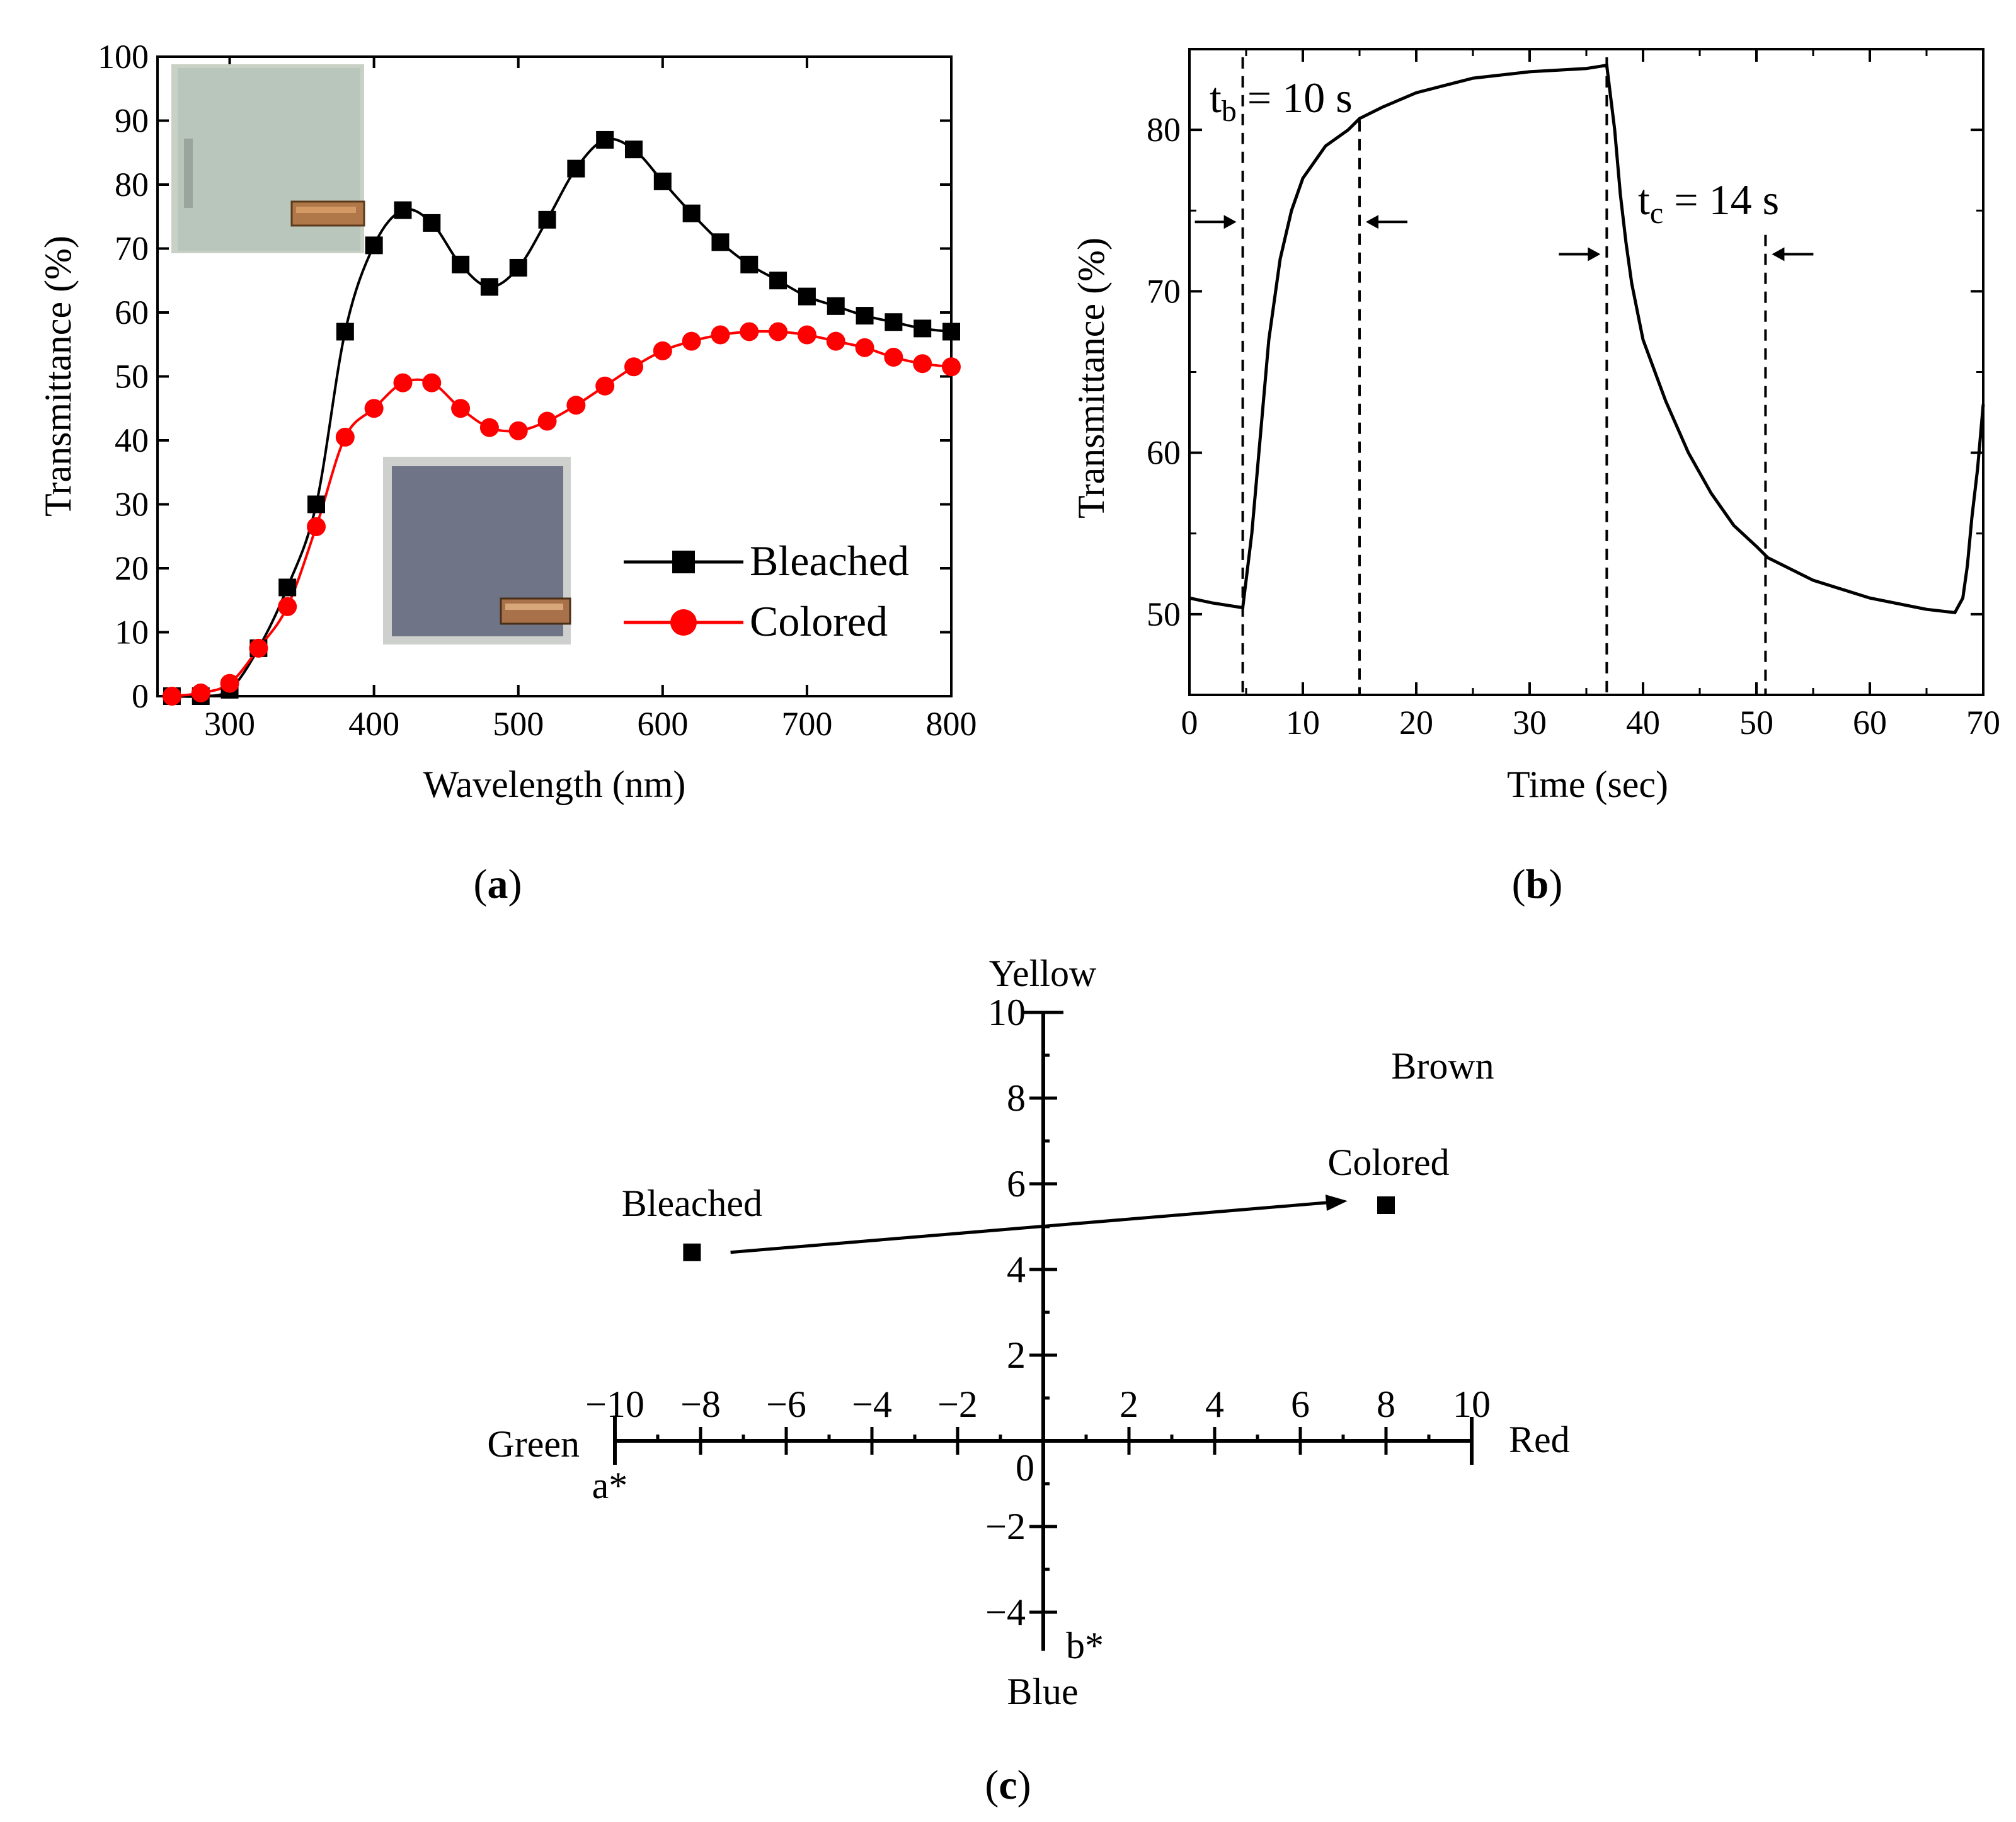  I want to click on panel-a-y-tick-label: 20, so click(132, 568).